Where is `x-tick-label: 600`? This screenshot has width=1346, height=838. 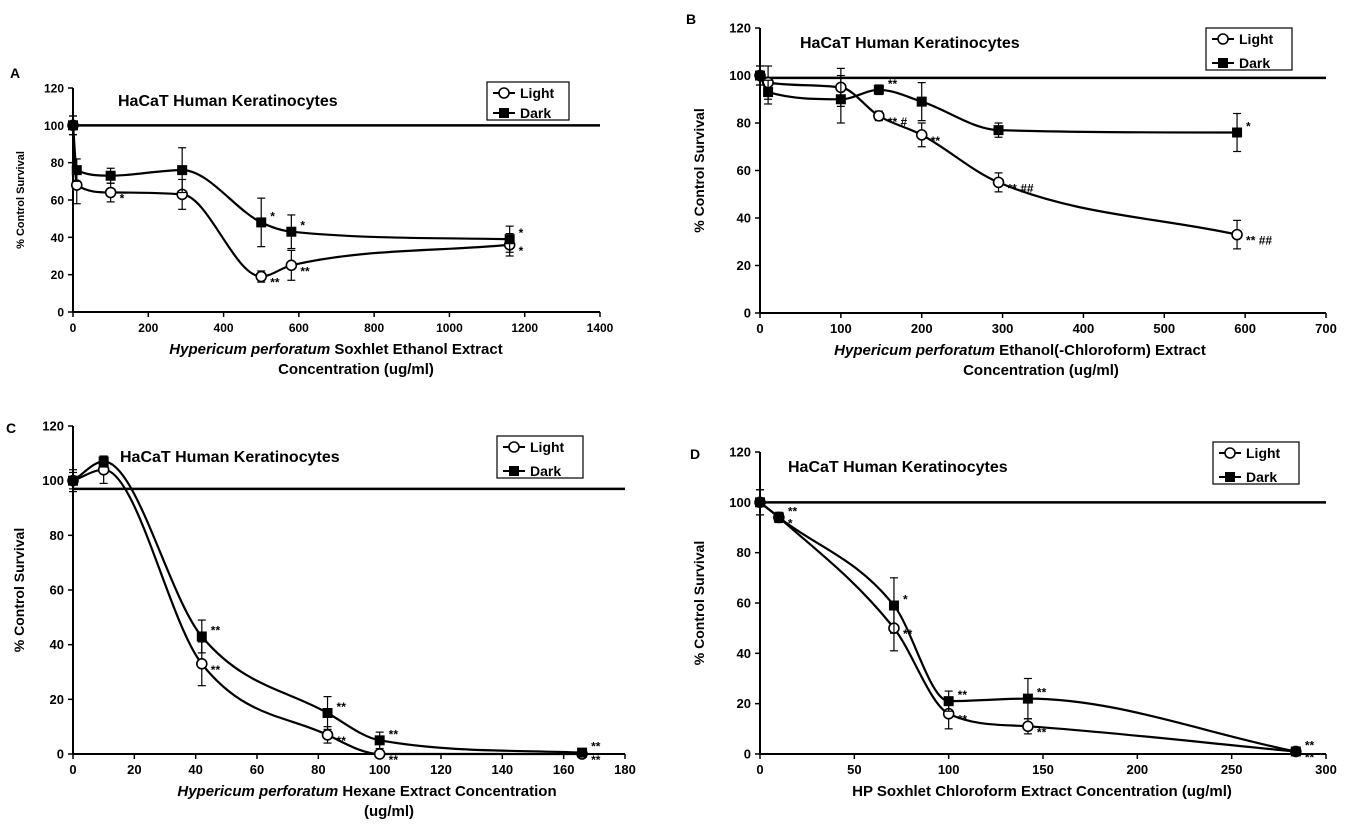 x-tick-label: 600 is located at coordinates (1245, 328).